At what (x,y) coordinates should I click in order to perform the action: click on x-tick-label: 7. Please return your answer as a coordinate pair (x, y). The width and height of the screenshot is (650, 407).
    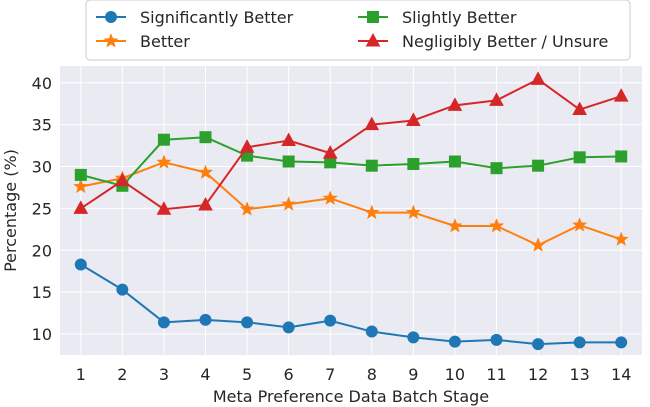
    Looking at the image, I should click on (330, 374).